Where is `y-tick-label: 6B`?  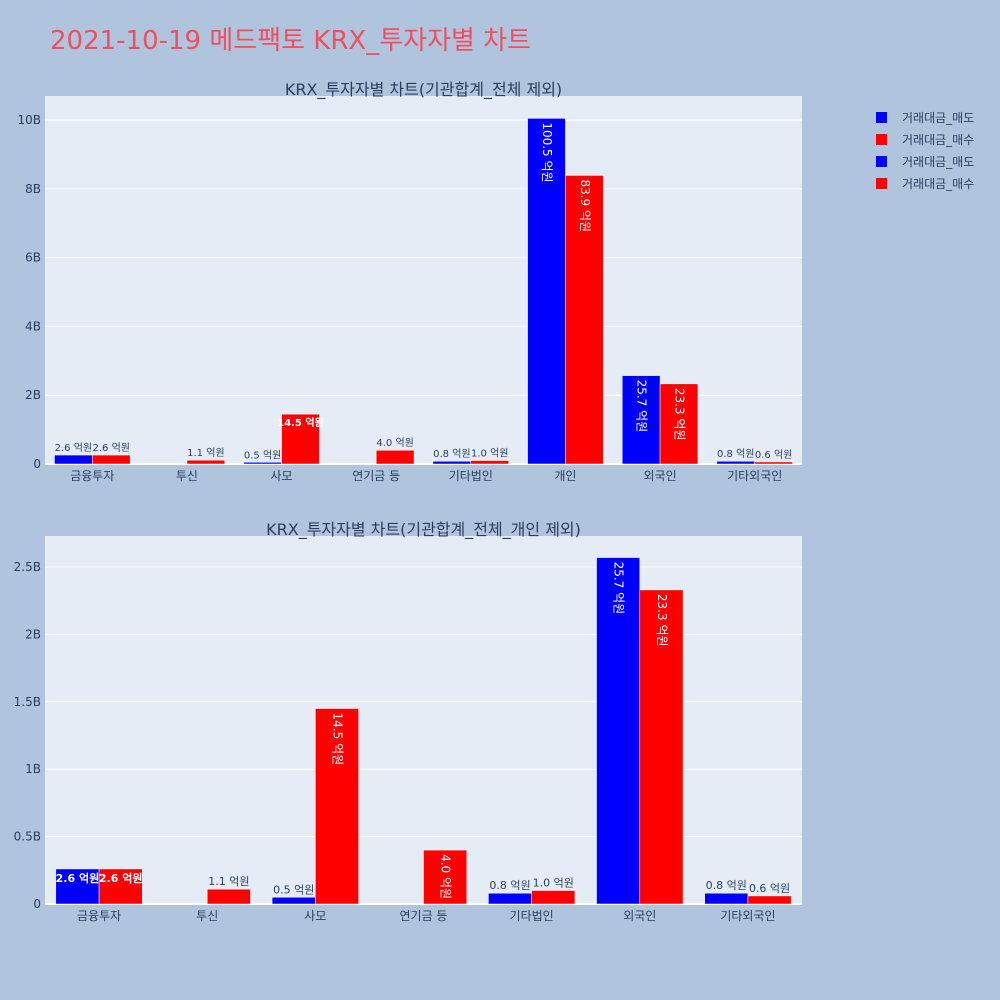
y-tick-label: 6B is located at coordinates (33, 258).